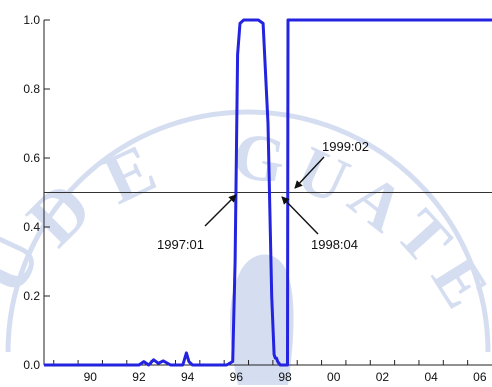 The height and width of the screenshot is (387, 492). I want to click on x-tick-label: 92, so click(139, 377).